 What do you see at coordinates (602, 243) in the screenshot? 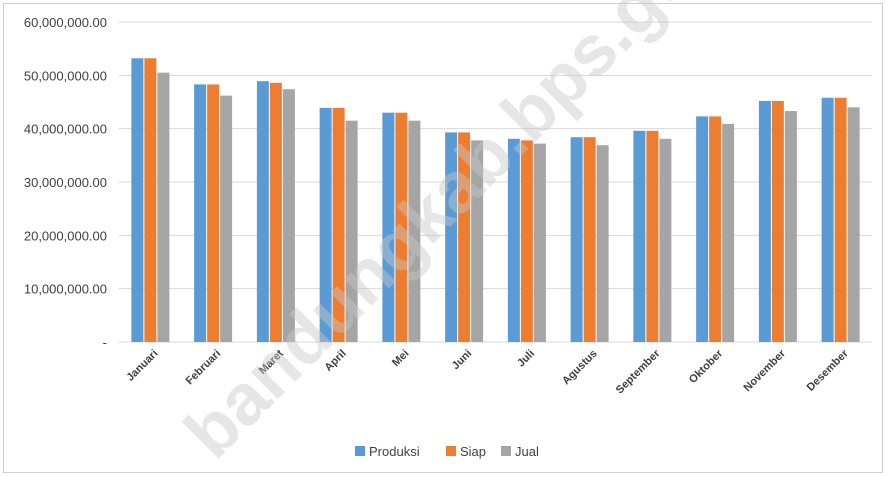
I see `bar-jual-agustus` at bounding box center [602, 243].